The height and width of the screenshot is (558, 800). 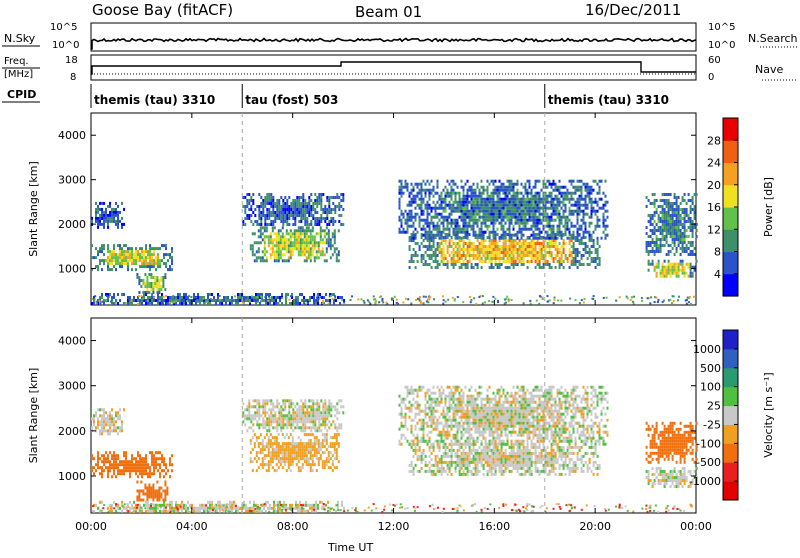 What do you see at coordinates (72, 476) in the screenshot?
I see `velocity-y-tick-label: 1000` at bounding box center [72, 476].